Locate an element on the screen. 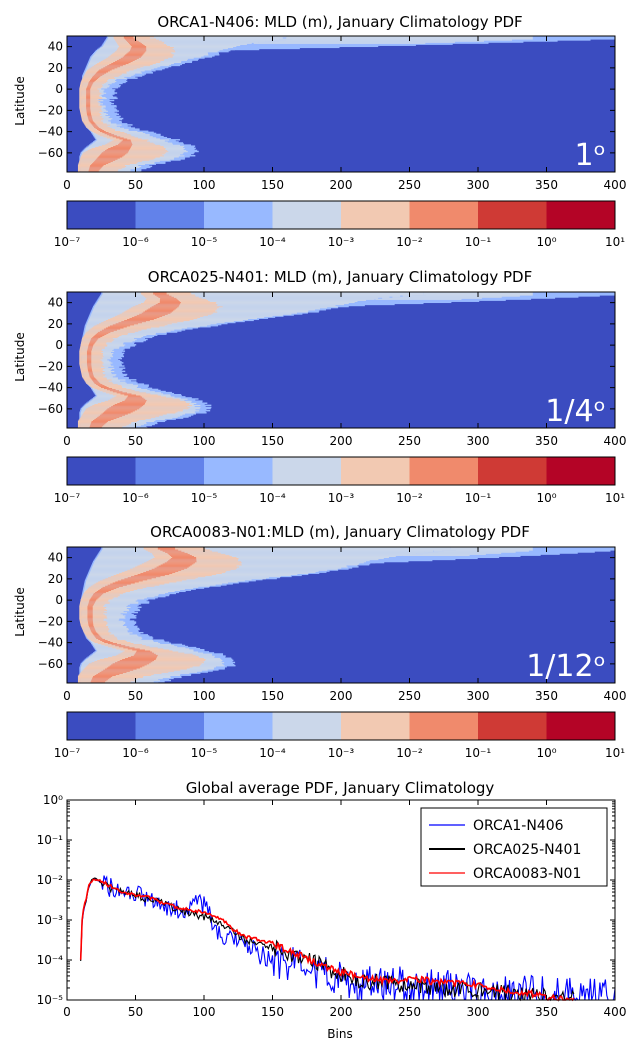  series-line-ORCA0083-N01 is located at coordinates (327, 940).